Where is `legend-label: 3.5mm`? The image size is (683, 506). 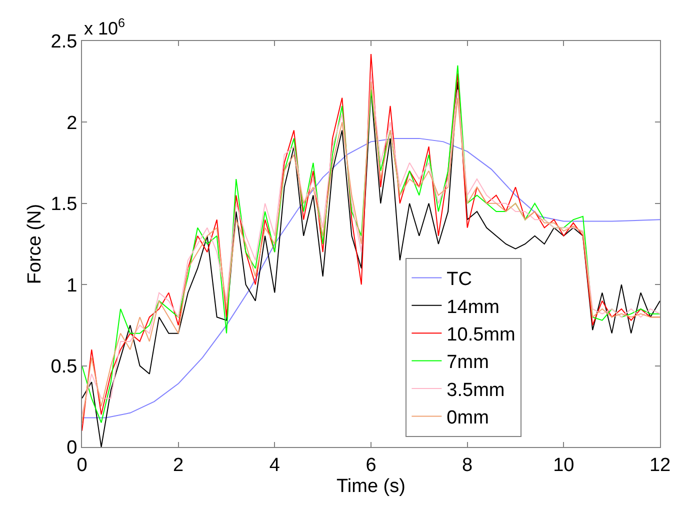
legend-label: 3.5mm is located at coordinates (475, 390).